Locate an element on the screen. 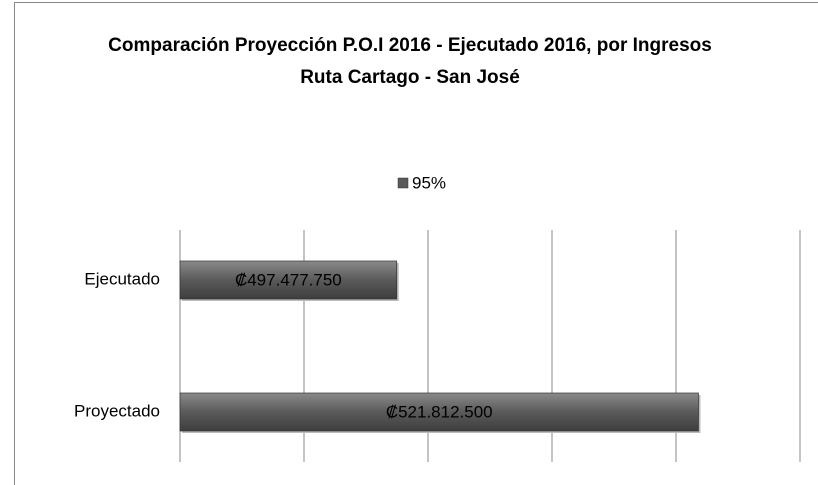 The height and width of the screenshot is (485, 818). data-label: ₡497.477.750 is located at coordinates (288, 279).